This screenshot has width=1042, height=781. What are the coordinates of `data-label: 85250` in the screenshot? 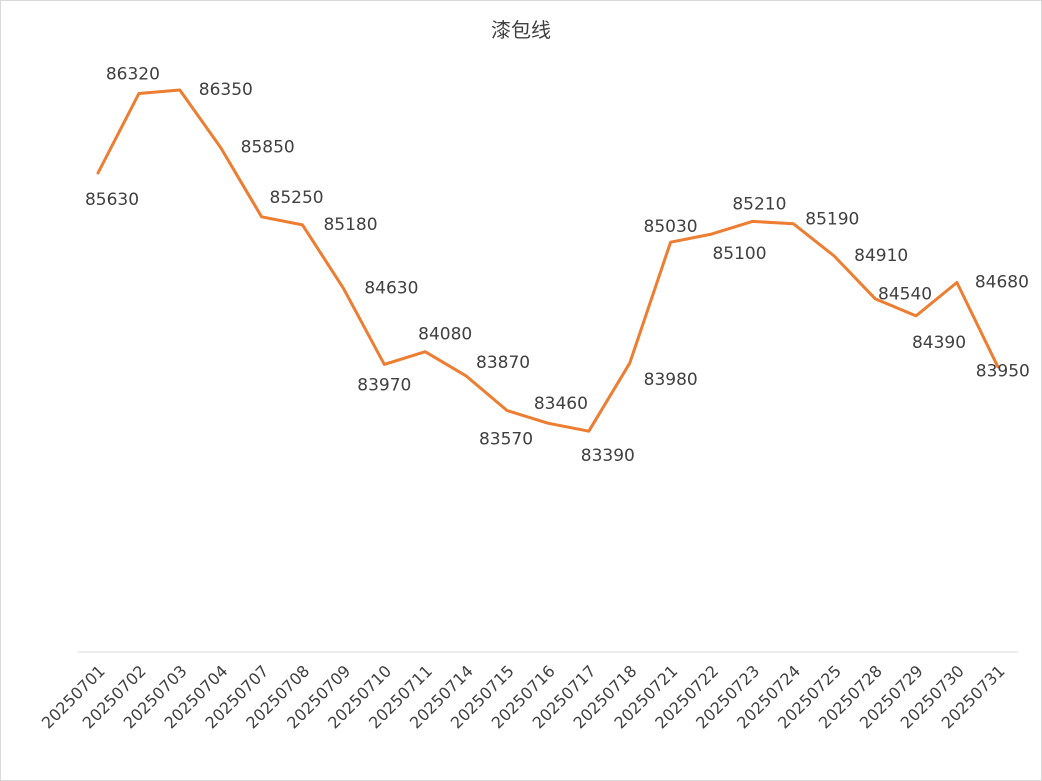 It's located at (297, 198).